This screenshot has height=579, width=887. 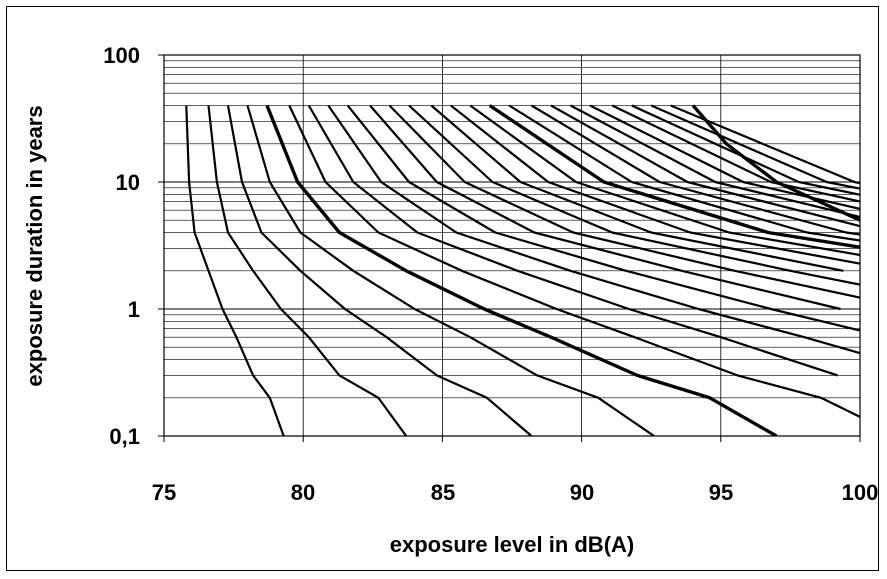 What do you see at coordinates (512, 544) in the screenshot?
I see `x-axis-title: exposure level in dB(A)` at bounding box center [512, 544].